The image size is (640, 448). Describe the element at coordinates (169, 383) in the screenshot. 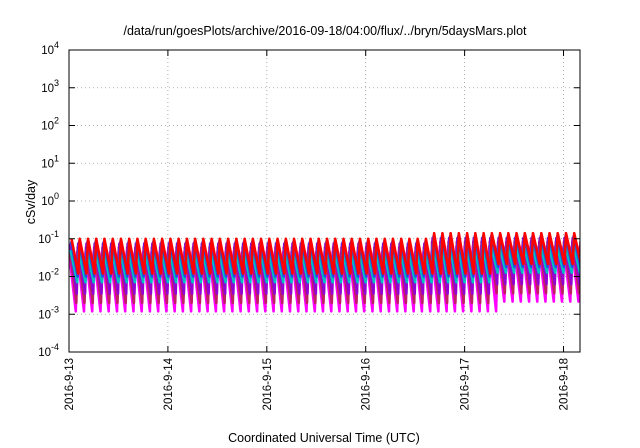

I see `x-tick-label: 2016-9-14` at that location.